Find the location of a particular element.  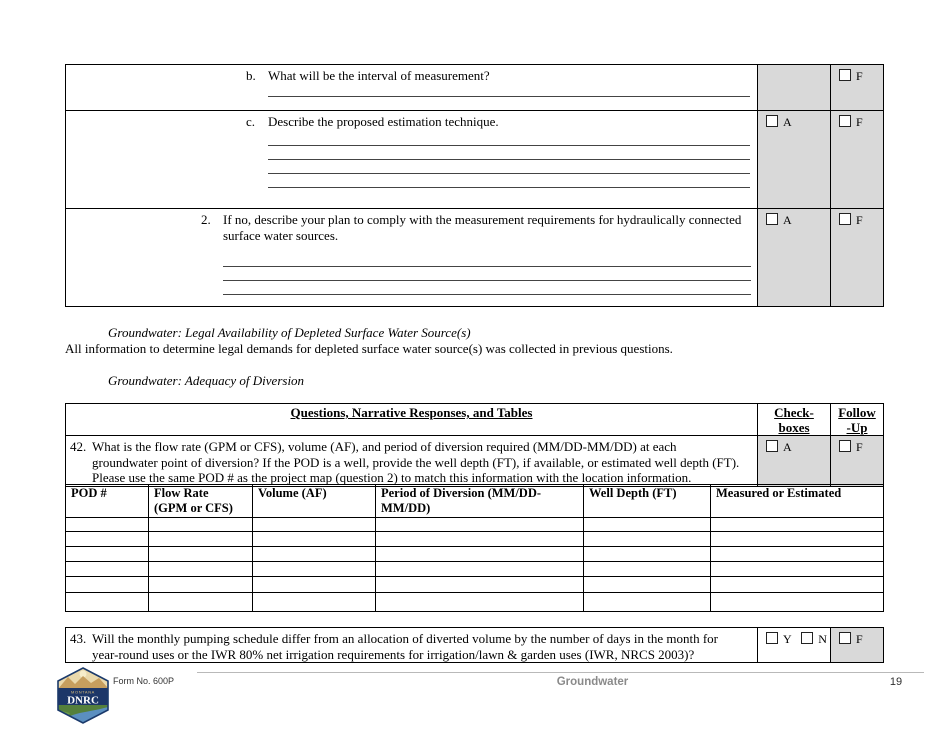

yes-checkbox is located at coordinates (772, 638).